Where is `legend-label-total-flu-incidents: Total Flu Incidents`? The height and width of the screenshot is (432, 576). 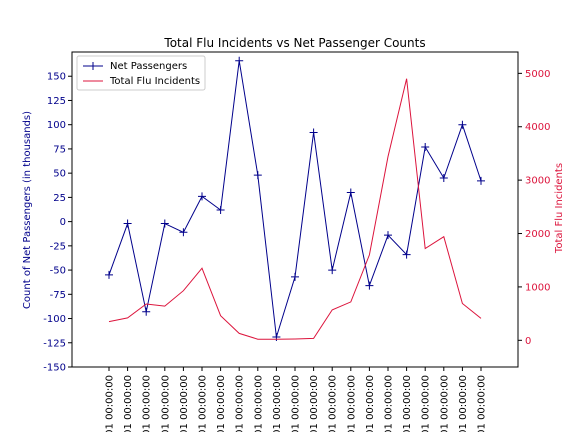
legend-label-total-flu-incidents: Total Flu Incidents is located at coordinates (154, 81).